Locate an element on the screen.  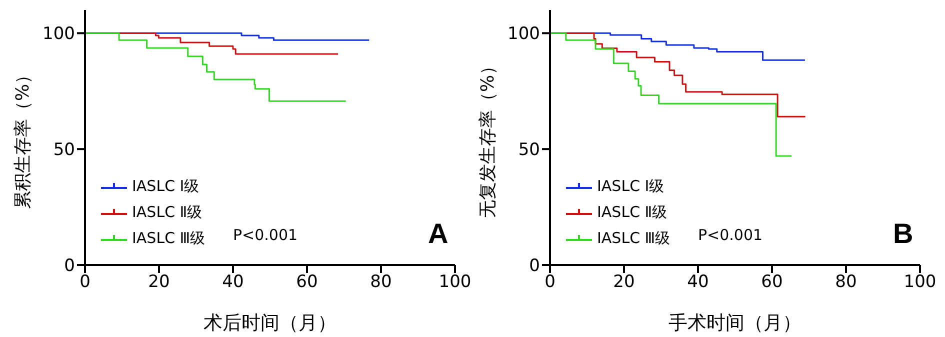
annotation: A is located at coordinates (438, 234).